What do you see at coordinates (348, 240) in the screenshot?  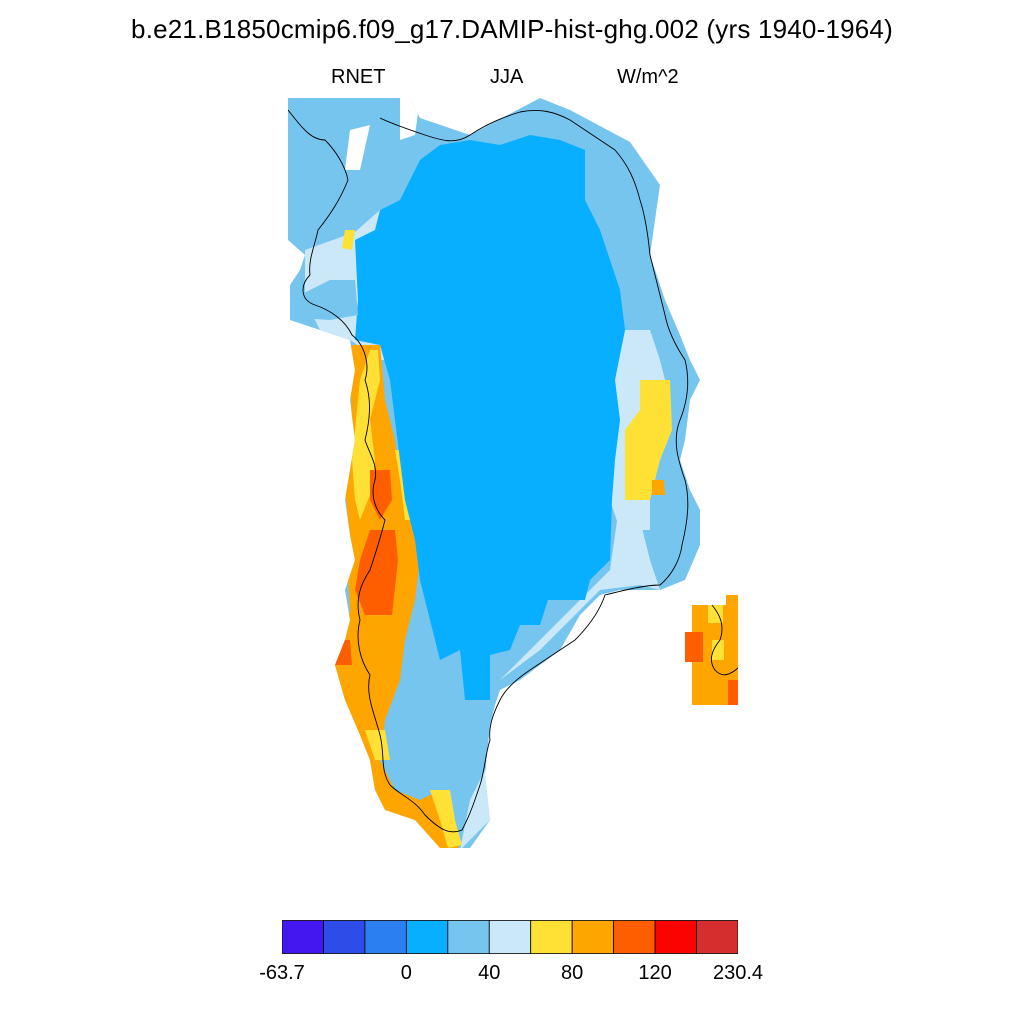 I see `nw-yellow-cell` at bounding box center [348, 240].